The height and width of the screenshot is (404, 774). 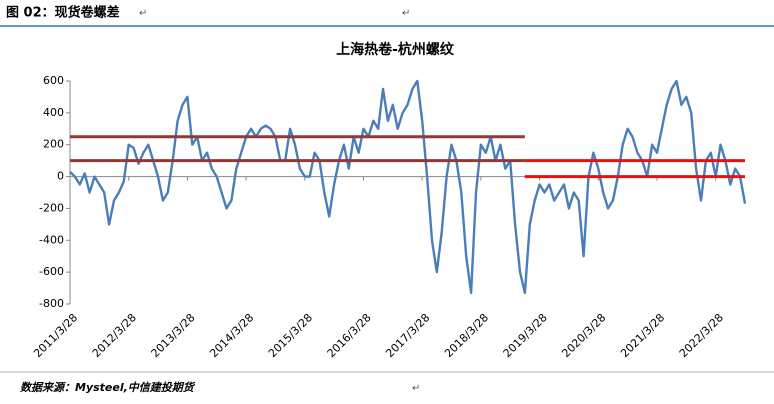 What do you see at coordinates (53, 80) in the screenshot?
I see `y-tick-label: 600` at bounding box center [53, 80].